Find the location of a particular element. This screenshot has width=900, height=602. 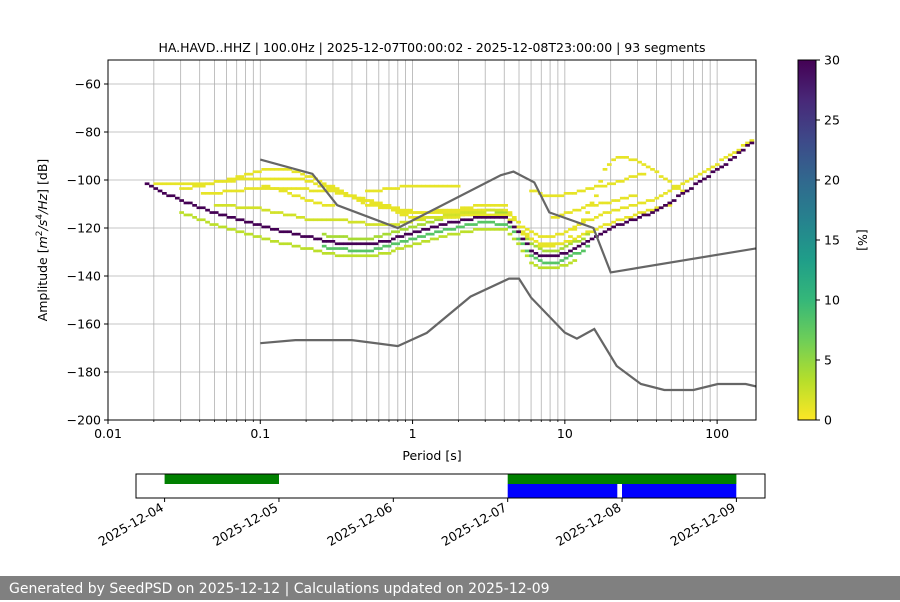

data-availability-timeline is located at coordinates (450, 486).